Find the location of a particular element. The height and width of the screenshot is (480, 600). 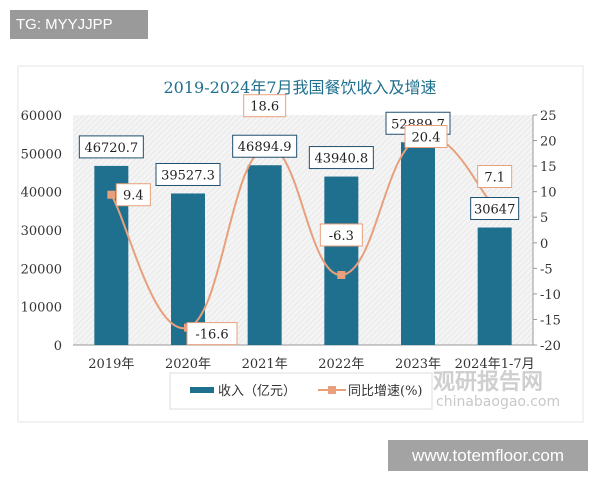

left-tick-label: 20000 is located at coordinates (41, 269).